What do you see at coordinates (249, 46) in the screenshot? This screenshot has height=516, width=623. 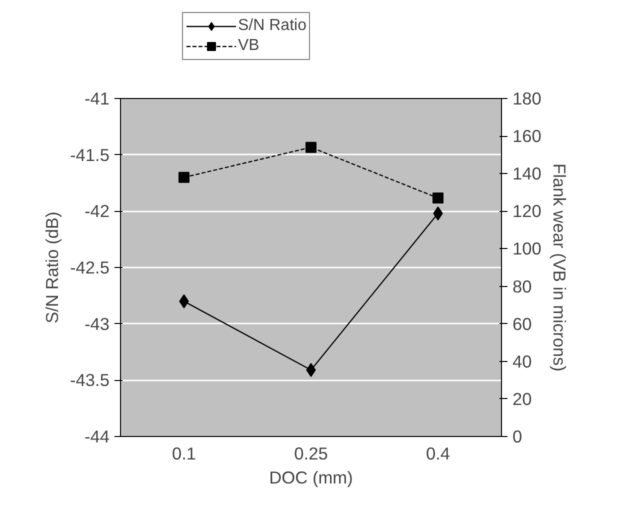 I see `legend-label: VB` at bounding box center [249, 46].